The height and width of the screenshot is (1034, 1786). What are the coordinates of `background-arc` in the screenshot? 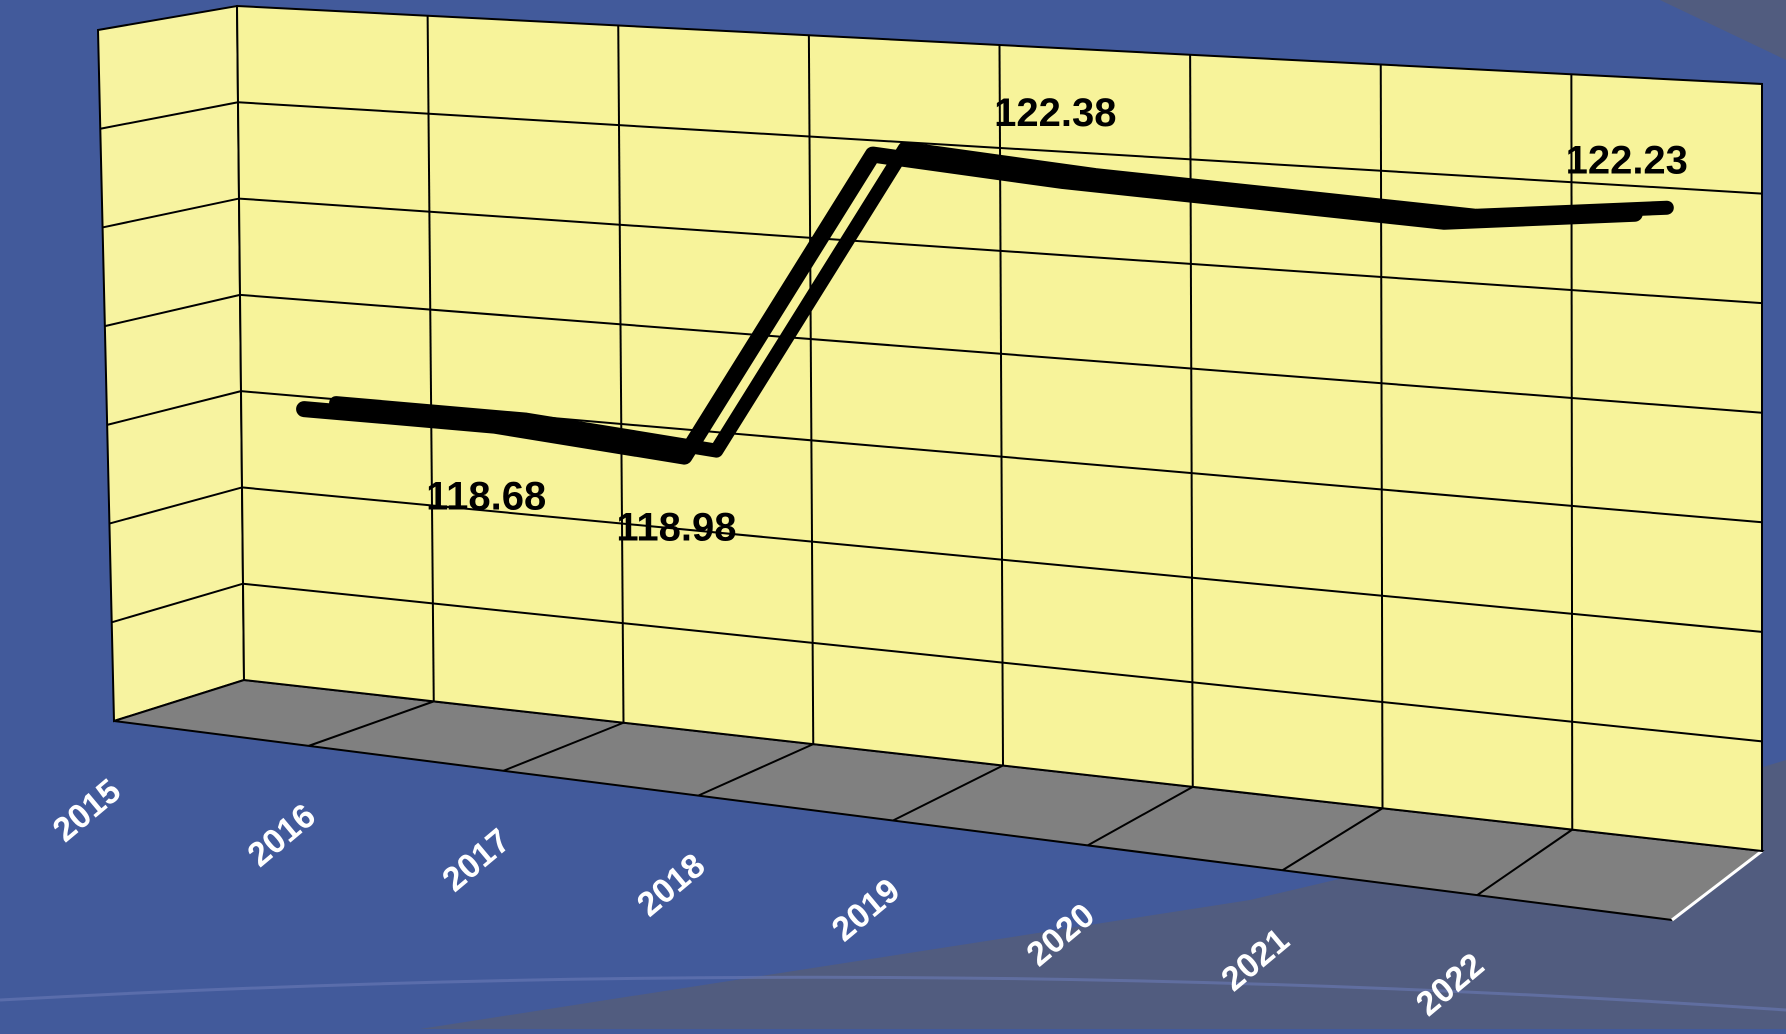 It's located at (893, 993).